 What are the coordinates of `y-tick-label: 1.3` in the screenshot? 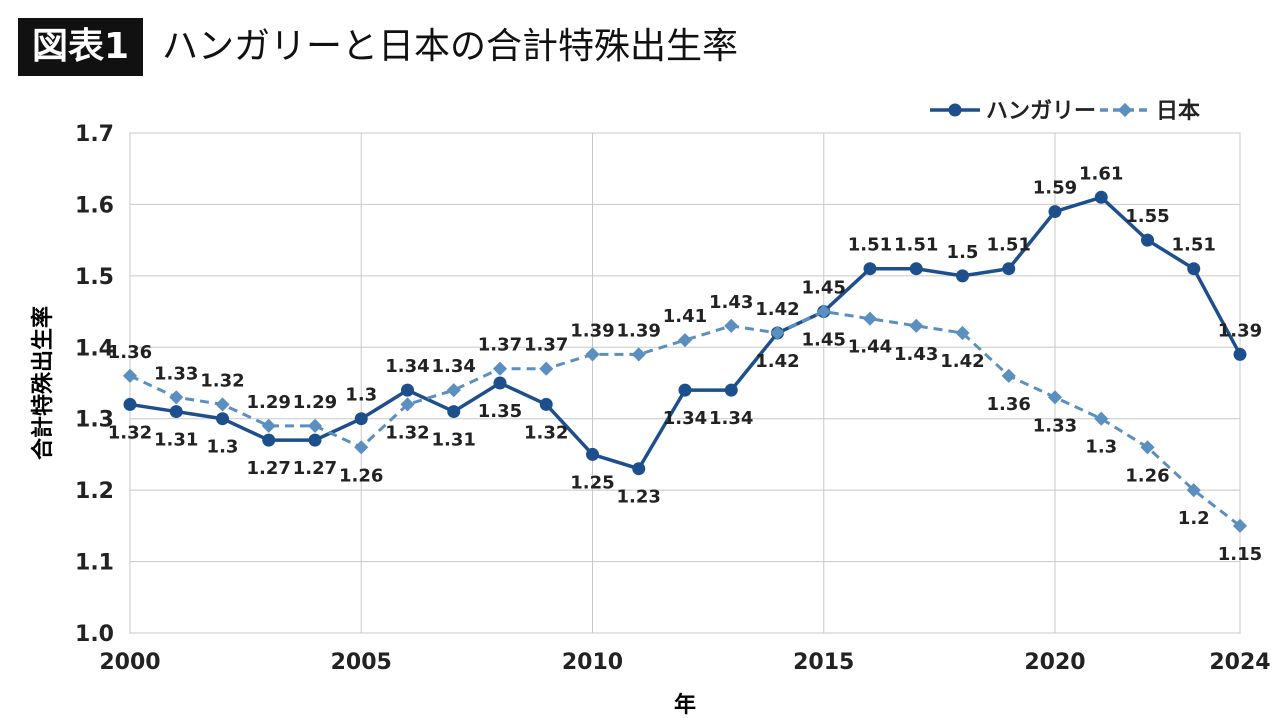 It's located at (94, 420).